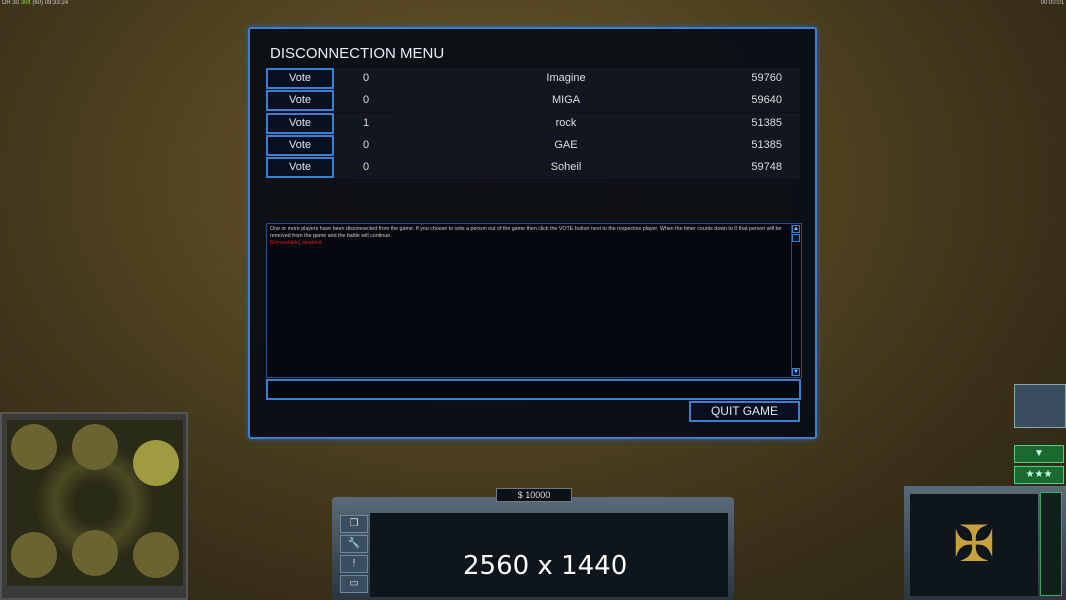 The width and height of the screenshot is (1066, 600). Describe the element at coordinates (25, 3) in the screenshot. I see `stat-b: 36ft` at that location.